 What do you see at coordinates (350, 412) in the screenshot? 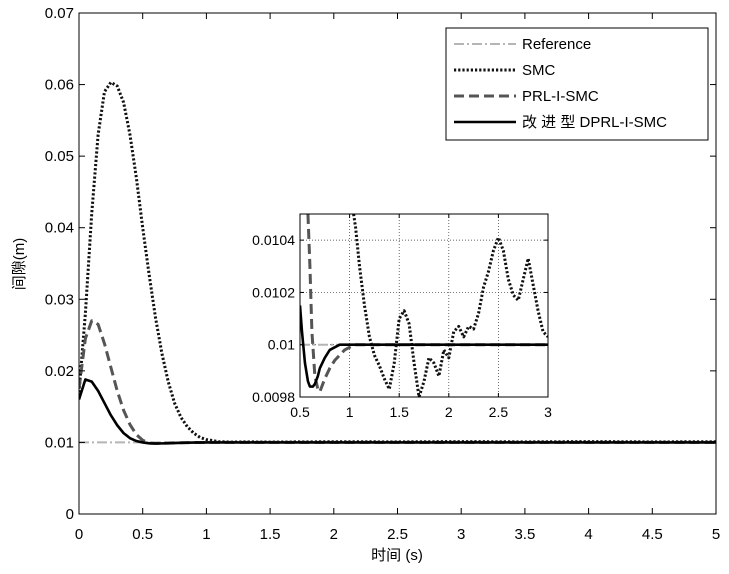
I see `inset-x-tick-label: 1` at bounding box center [350, 412].